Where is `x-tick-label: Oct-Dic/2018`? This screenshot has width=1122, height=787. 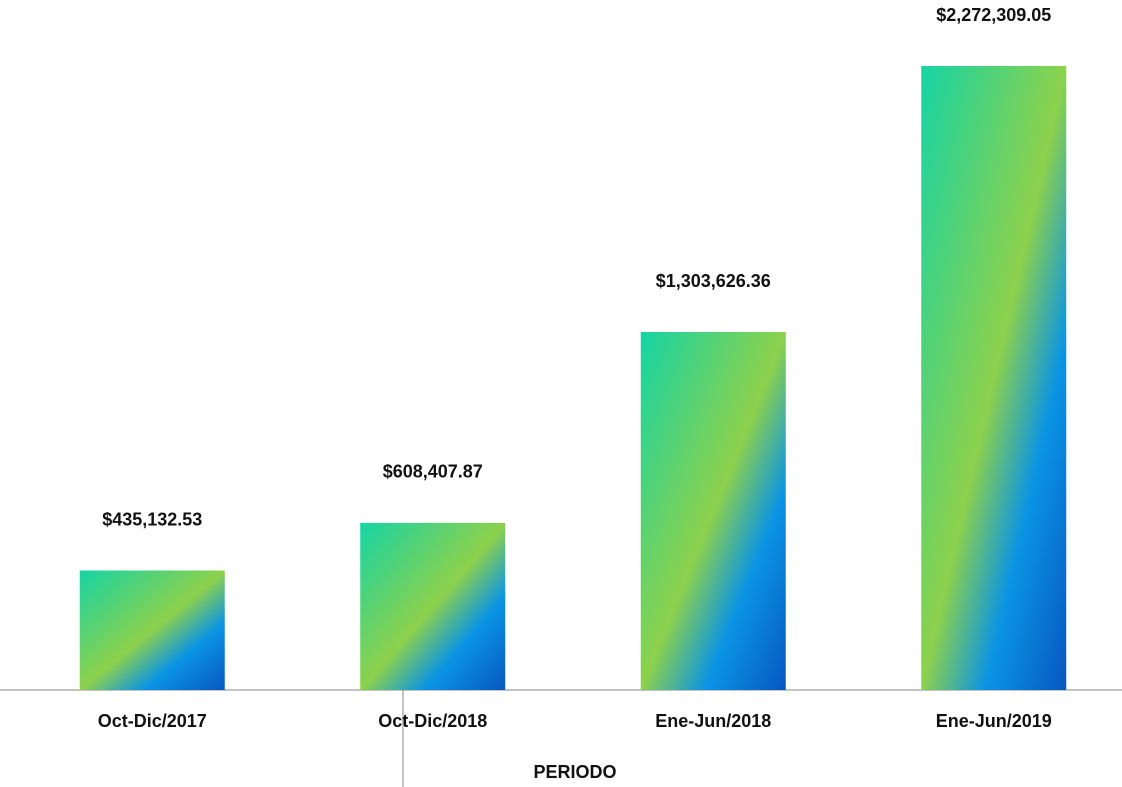 x-tick-label: Oct-Dic/2018 is located at coordinates (432, 721).